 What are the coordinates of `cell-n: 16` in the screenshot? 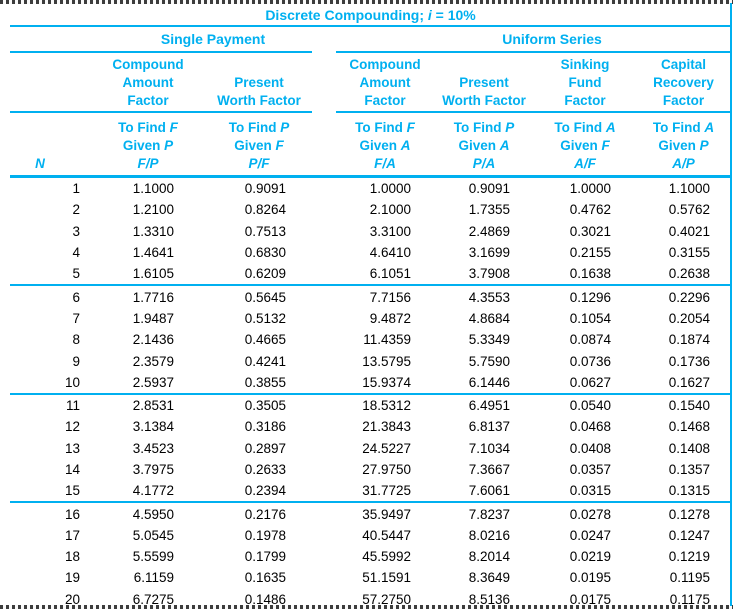 It's located at (50, 513).